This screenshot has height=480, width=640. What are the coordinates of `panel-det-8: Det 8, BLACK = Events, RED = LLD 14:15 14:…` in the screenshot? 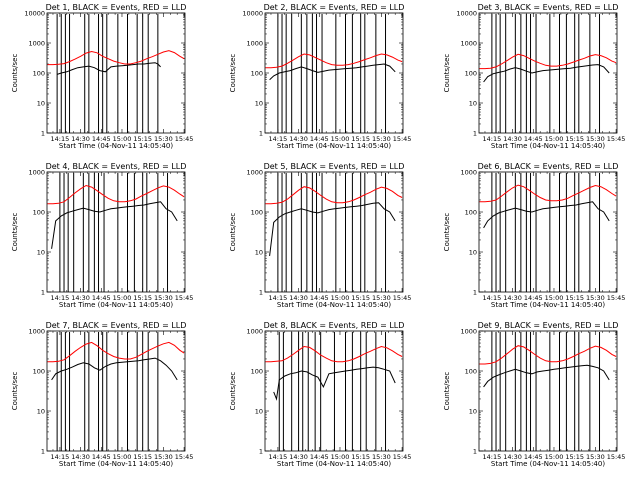 It's located at (320, 394).